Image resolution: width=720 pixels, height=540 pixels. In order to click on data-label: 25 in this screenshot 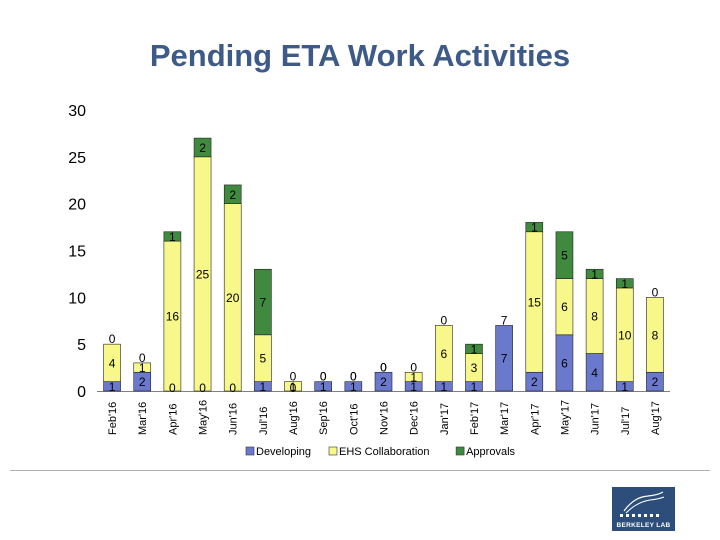, I will do `click(203, 274)`.